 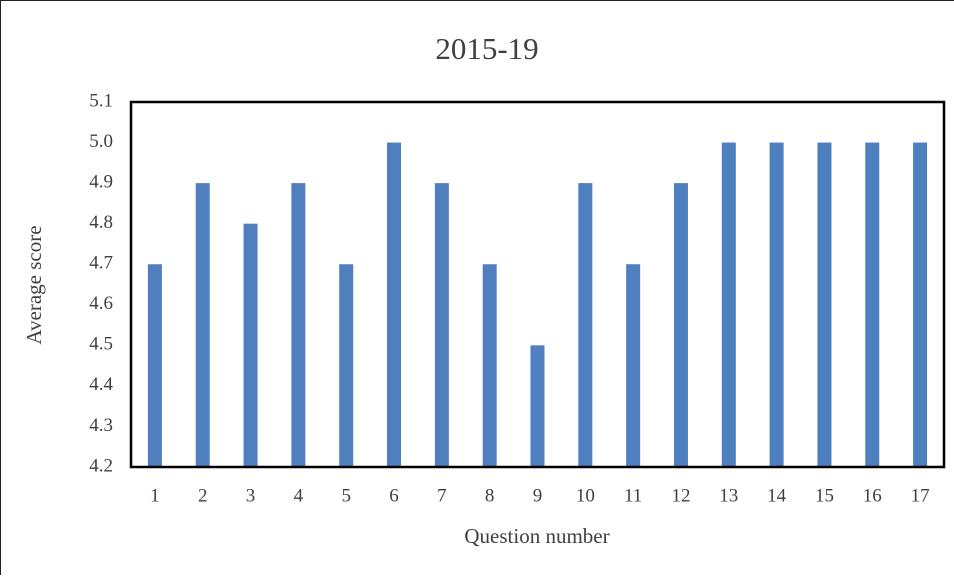 I want to click on x-tick-label: 15, so click(x=824, y=495).